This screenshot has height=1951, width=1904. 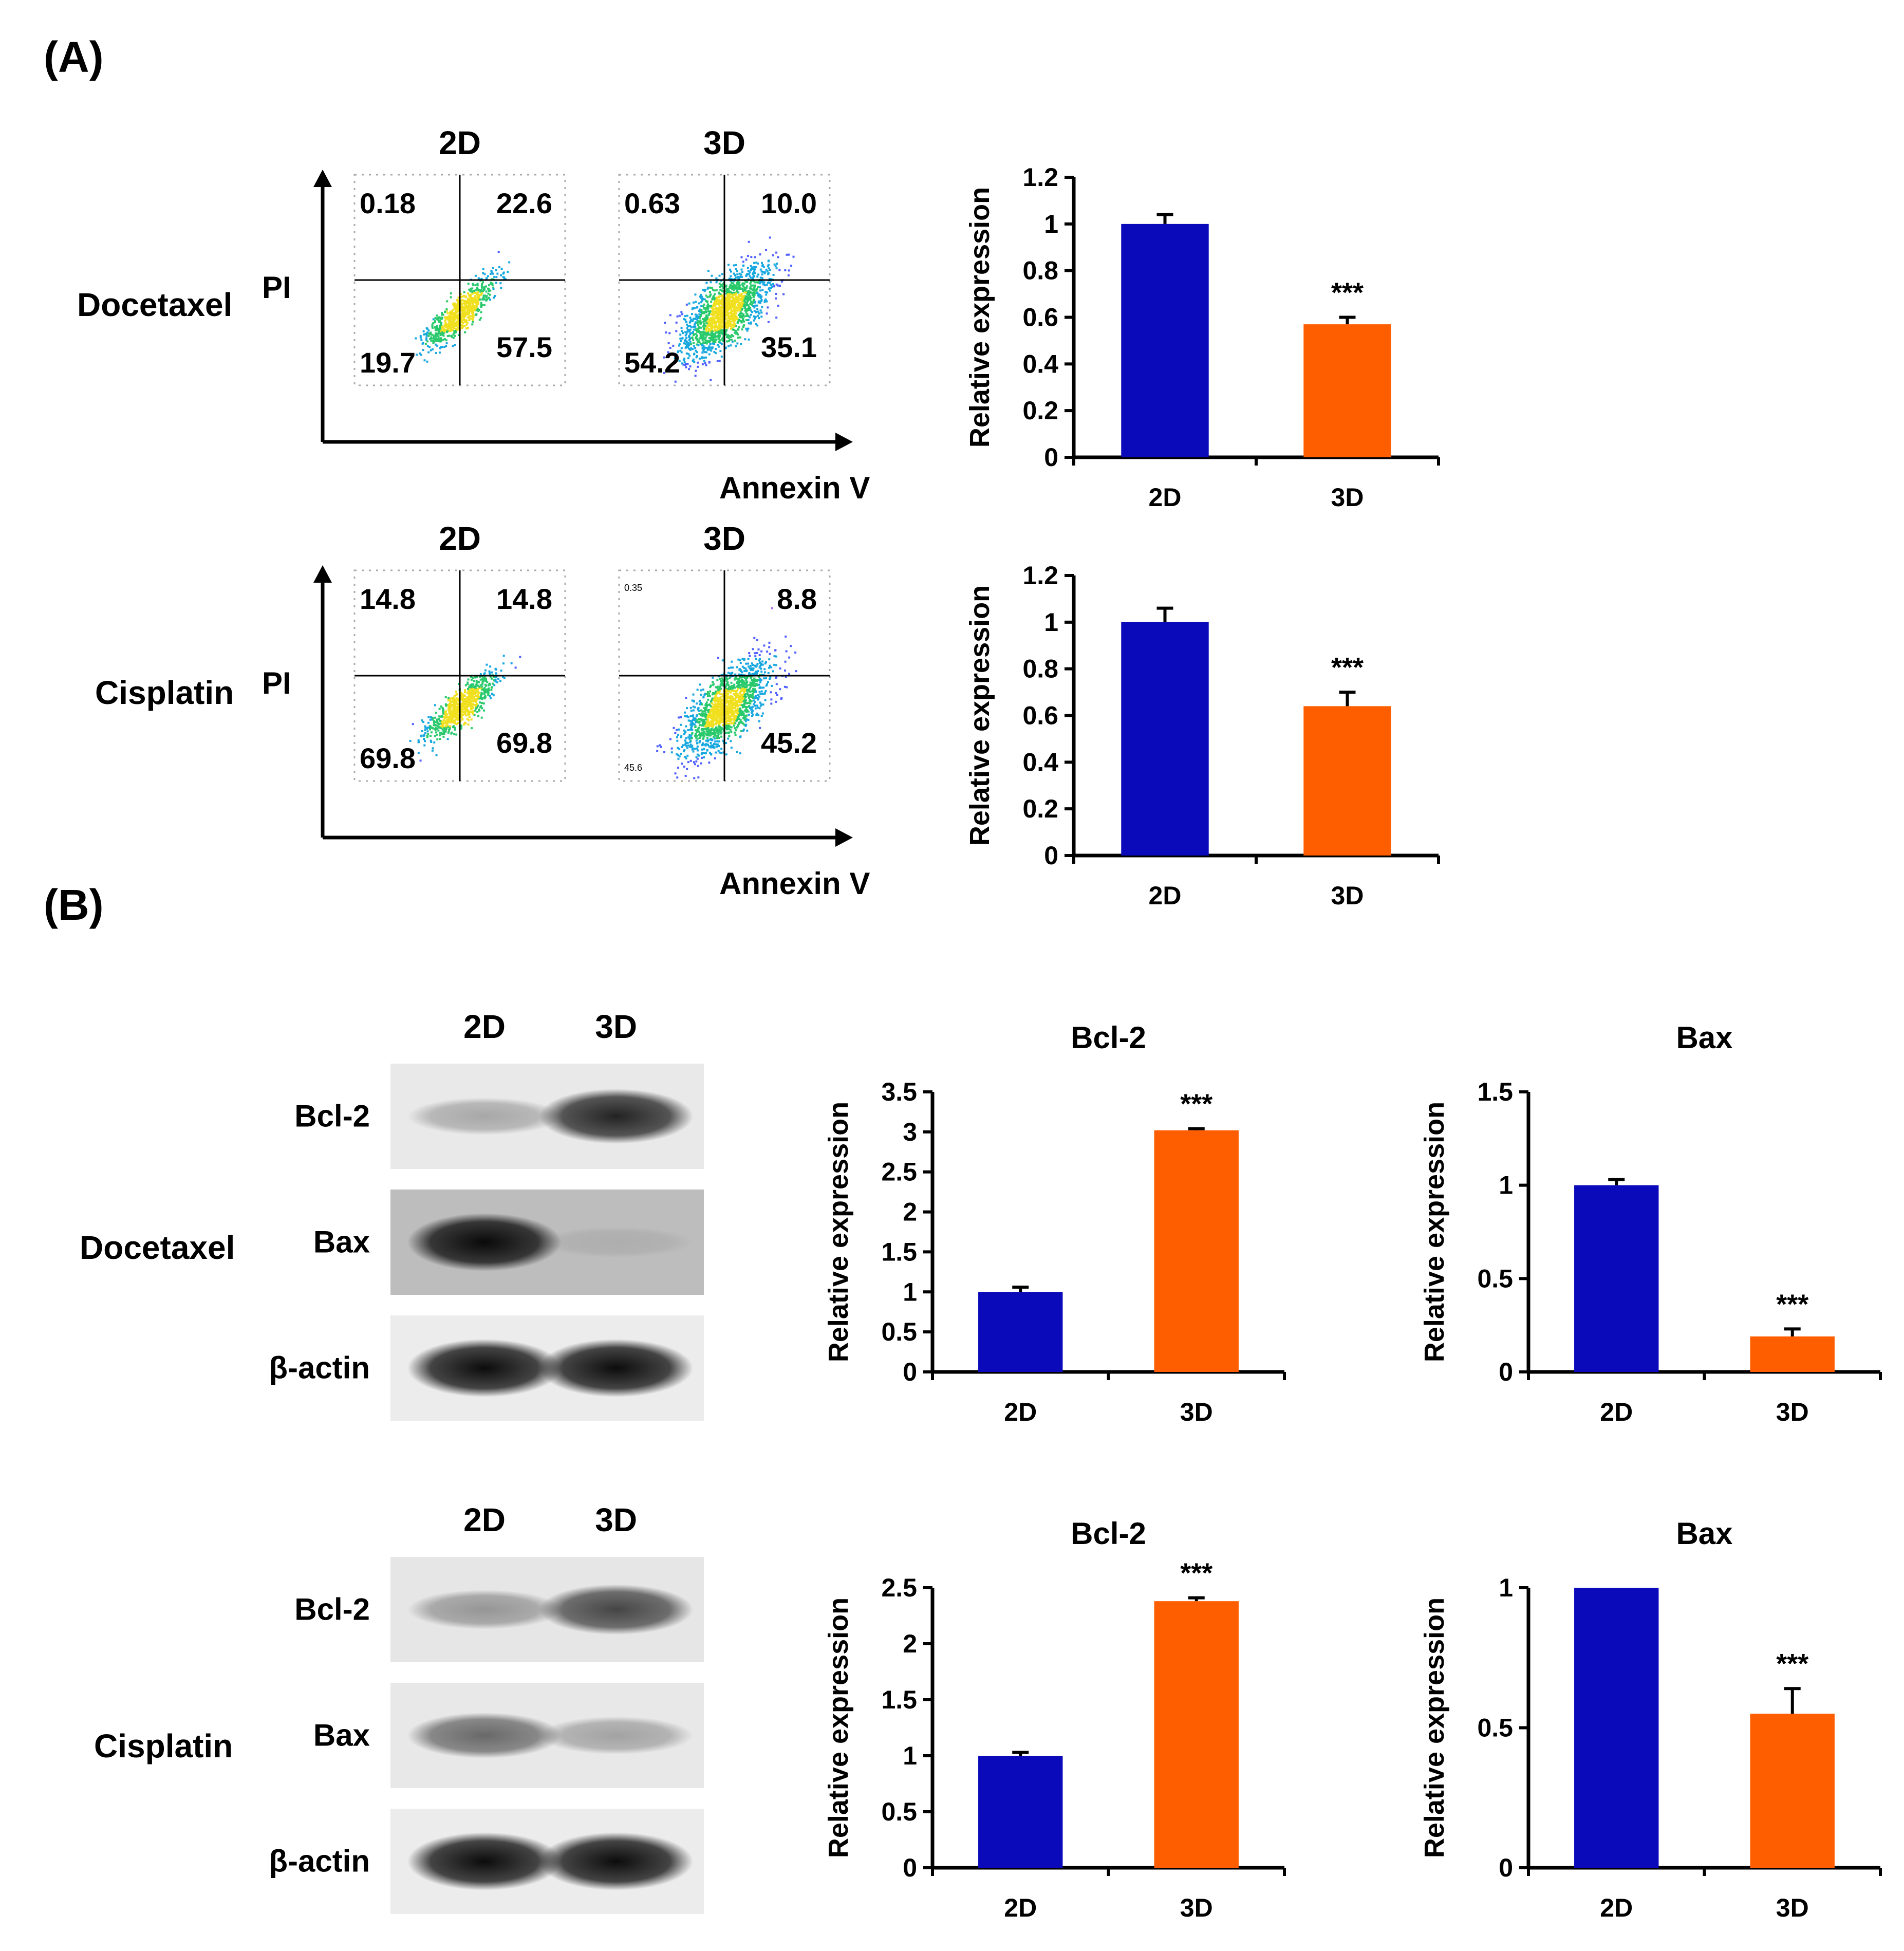 I want to click on y-tick-label: 2.5, so click(x=899, y=1588).